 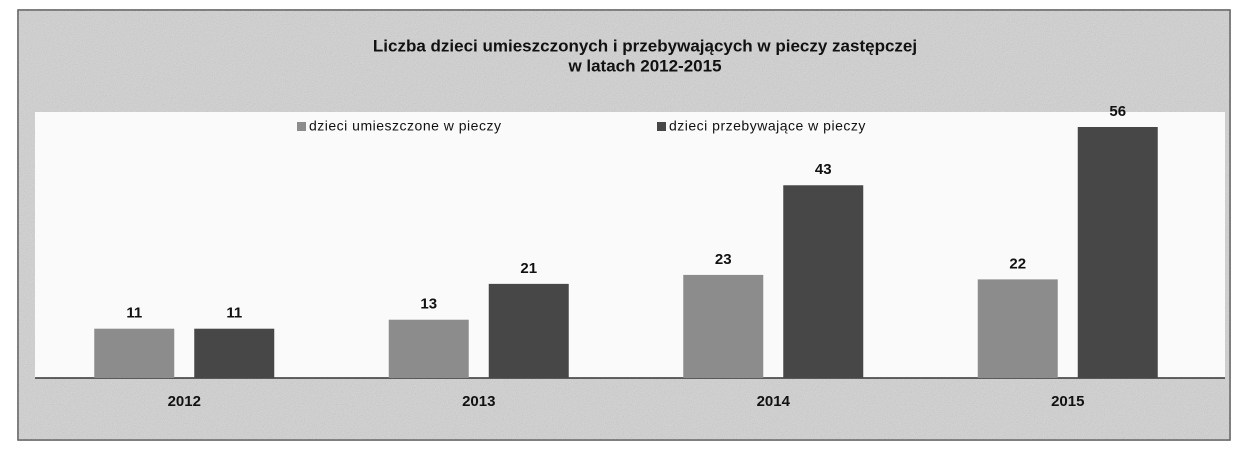 What do you see at coordinates (478, 401) in the screenshot?
I see `x-tick-label: 2013` at bounding box center [478, 401].